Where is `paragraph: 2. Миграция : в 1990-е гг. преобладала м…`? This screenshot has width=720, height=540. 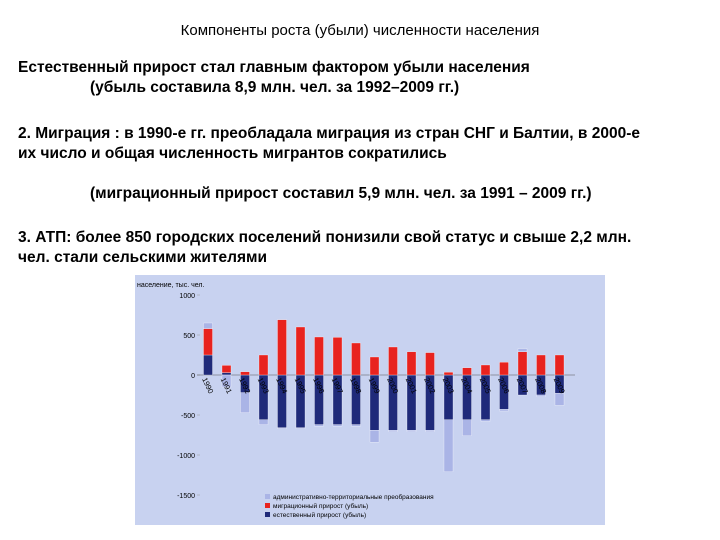
paragraph: 2. Миграция : в 1990-е гг. преобладала м… is located at coordinates (329, 143).